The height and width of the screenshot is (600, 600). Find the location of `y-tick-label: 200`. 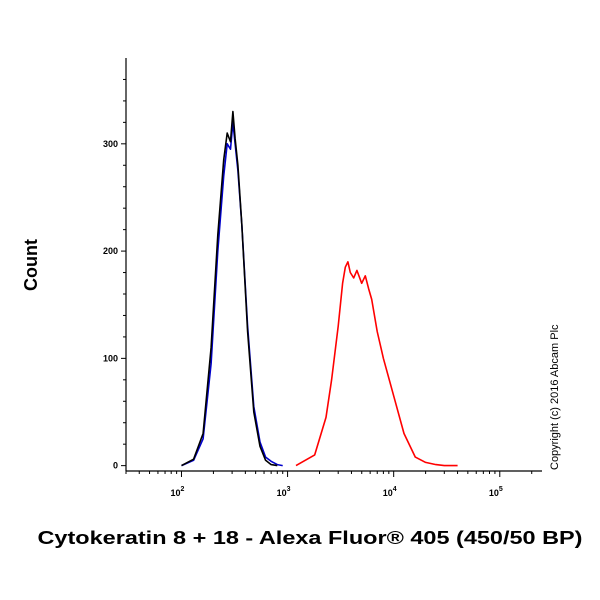

y-tick-label: 200 is located at coordinates (110, 251).